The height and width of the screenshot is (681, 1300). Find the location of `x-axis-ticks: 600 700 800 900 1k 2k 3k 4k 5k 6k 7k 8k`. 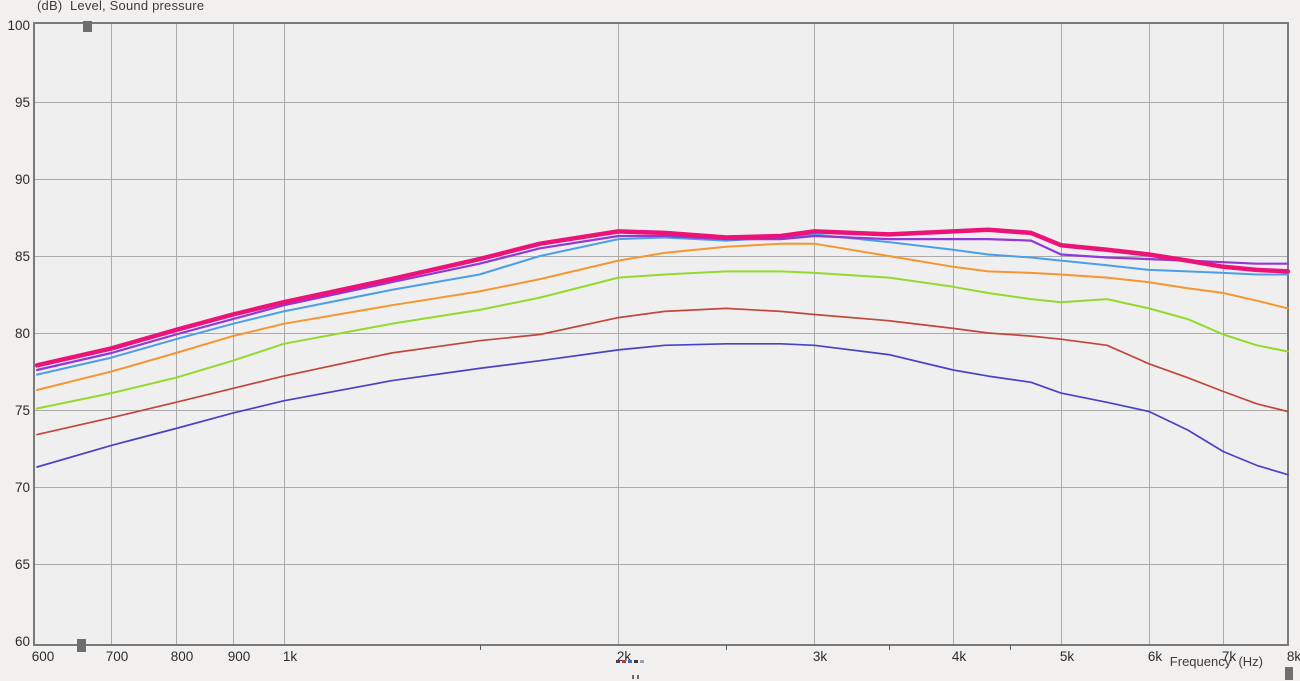

x-axis-ticks: 600 700 800 900 1k 2k 3k 4k 5k 6k 7k 8k is located at coordinates (666, 656).